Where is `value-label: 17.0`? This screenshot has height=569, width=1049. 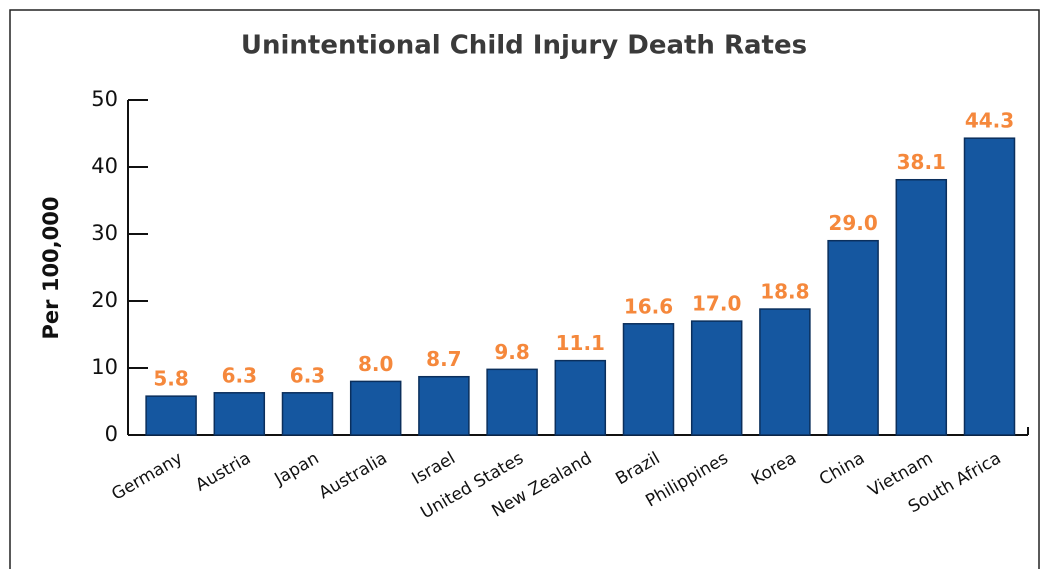
value-label: 17.0 is located at coordinates (716, 304).